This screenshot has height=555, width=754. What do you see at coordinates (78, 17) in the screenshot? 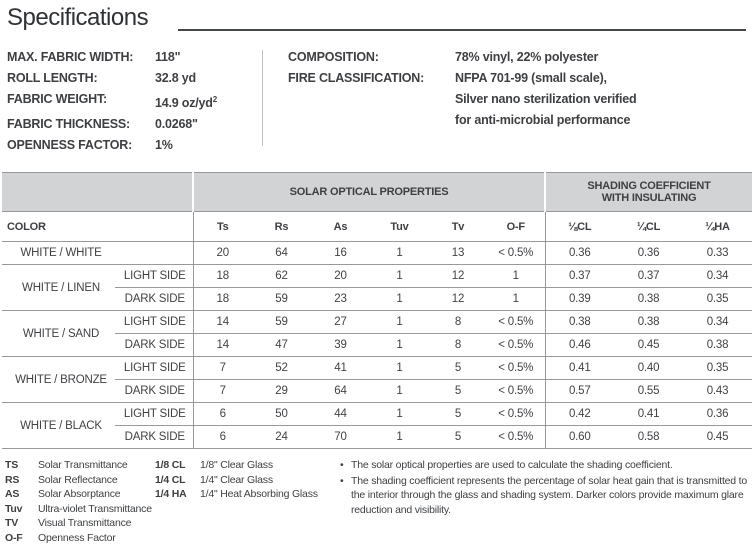
I see `page-title: Specifications` at bounding box center [78, 17].